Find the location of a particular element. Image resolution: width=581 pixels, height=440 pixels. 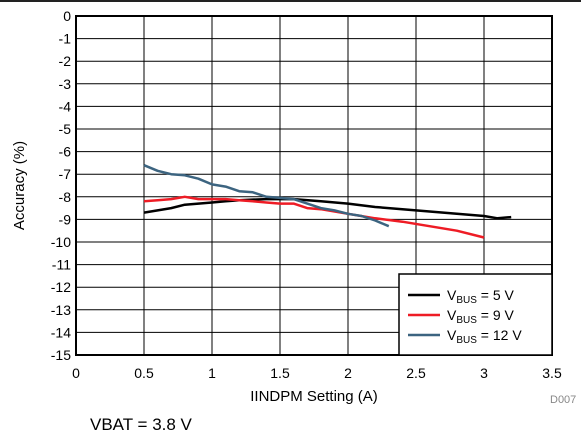

x-tick-label: 2 is located at coordinates (348, 373).